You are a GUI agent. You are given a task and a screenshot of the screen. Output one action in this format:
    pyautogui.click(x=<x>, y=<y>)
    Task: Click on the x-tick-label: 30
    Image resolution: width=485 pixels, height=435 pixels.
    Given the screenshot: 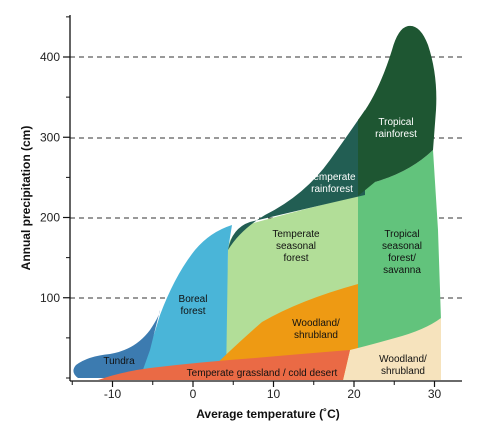 What is the action you would take?
    pyautogui.click(x=435, y=394)
    